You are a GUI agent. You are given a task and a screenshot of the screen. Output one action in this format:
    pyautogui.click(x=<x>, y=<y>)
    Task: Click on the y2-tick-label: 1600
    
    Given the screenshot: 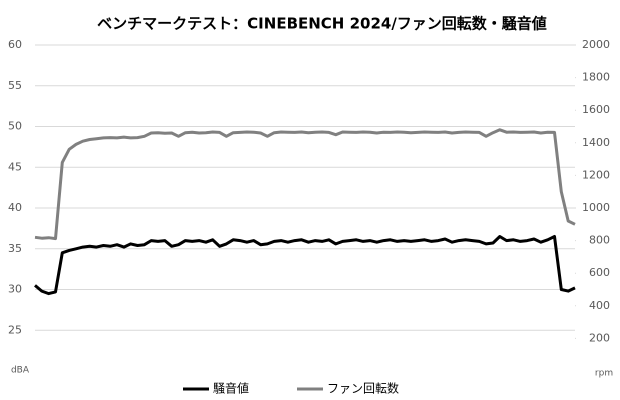 What is the action you would take?
    pyautogui.click(x=596, y=109)
    